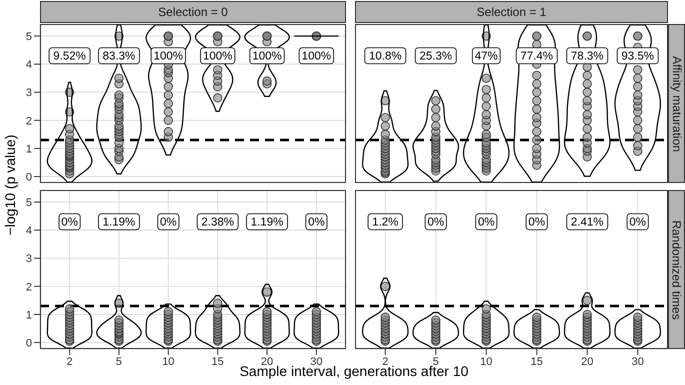 This screenshot has height=385, width=685. What do you see at coordinates (637, 56) in the screenshot?
I see `annotation: 93.5%` at bounding box center [637, 56].